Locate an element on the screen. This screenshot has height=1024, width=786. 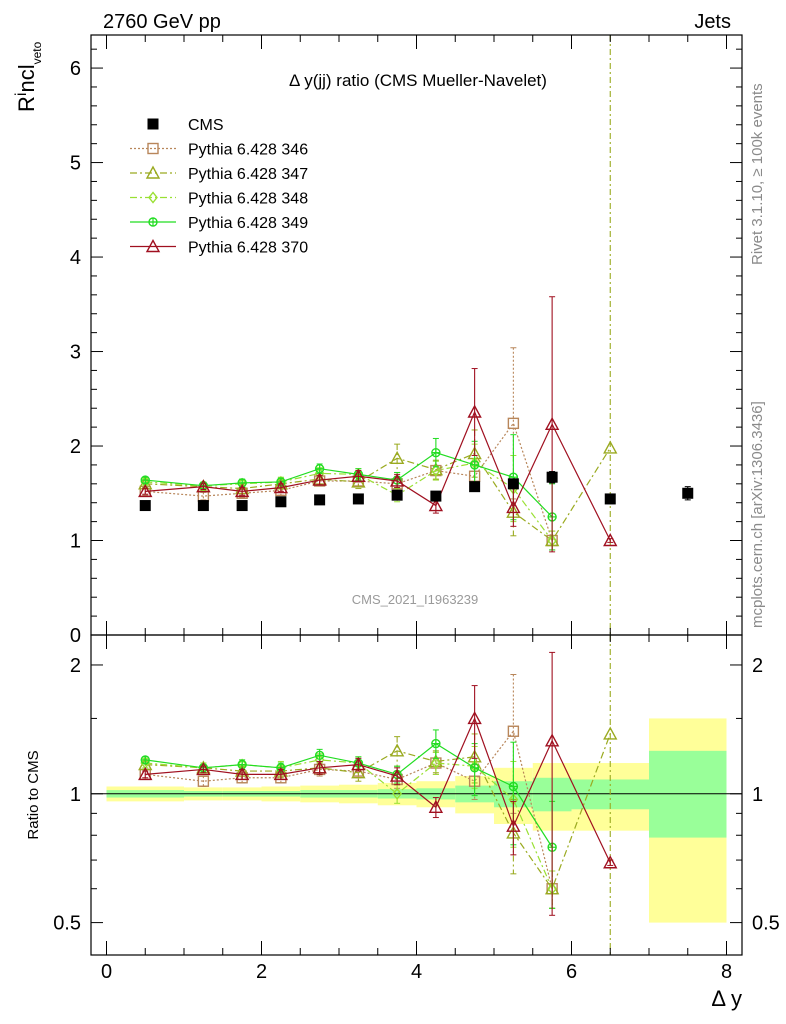
legend-item: CMS is located at coordinates (185, 125).